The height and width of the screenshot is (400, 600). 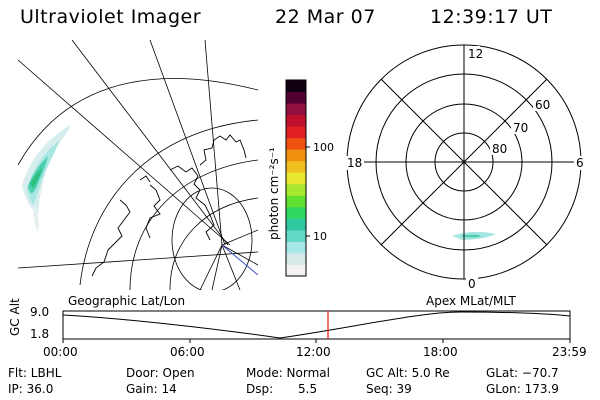 I want to click on seq-info: Seq: 39, so click(x=389, y=389).